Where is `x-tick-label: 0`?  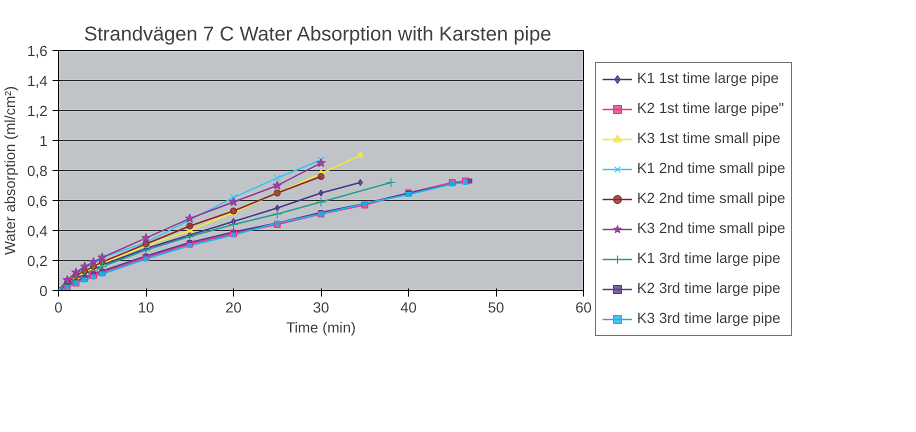 x-tick-label: 0 is located at coordinates (58, 308).